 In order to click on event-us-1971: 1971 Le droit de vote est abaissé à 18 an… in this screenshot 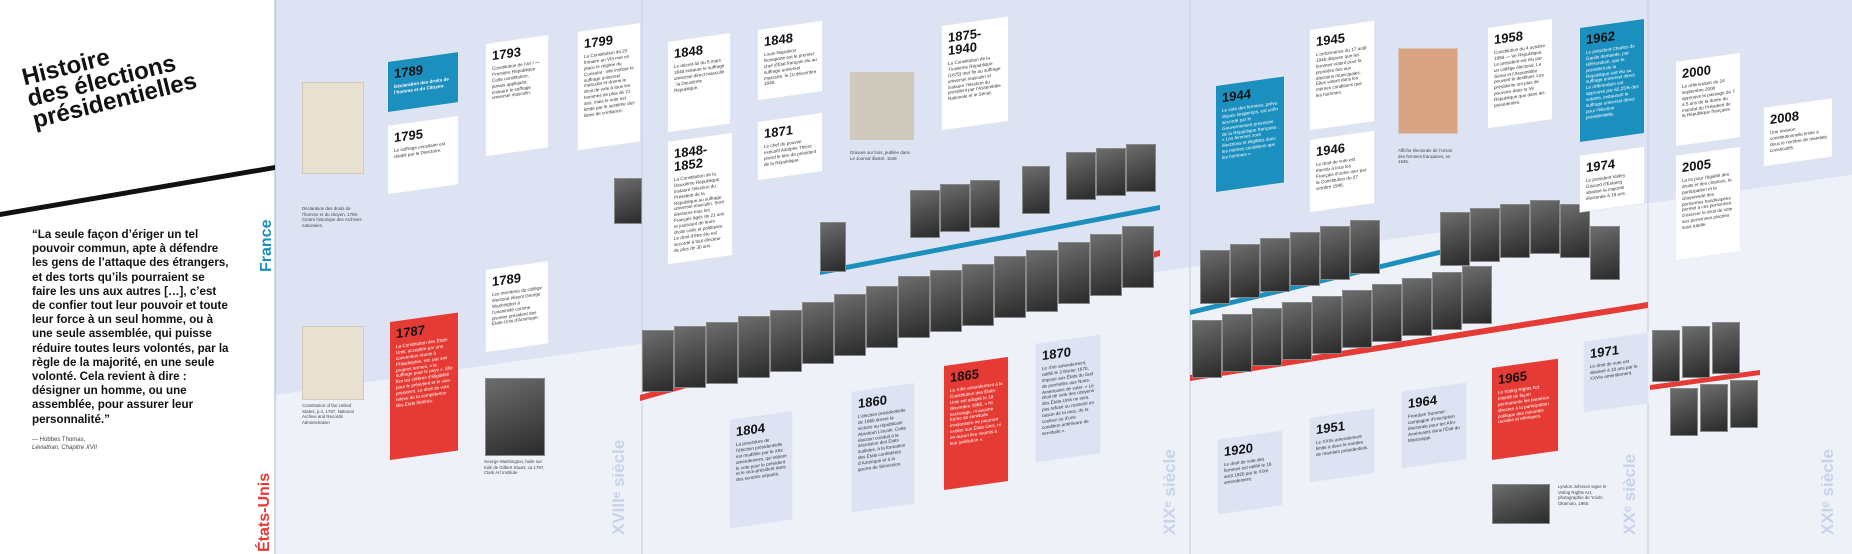, I will do `click(1616, 372)`.